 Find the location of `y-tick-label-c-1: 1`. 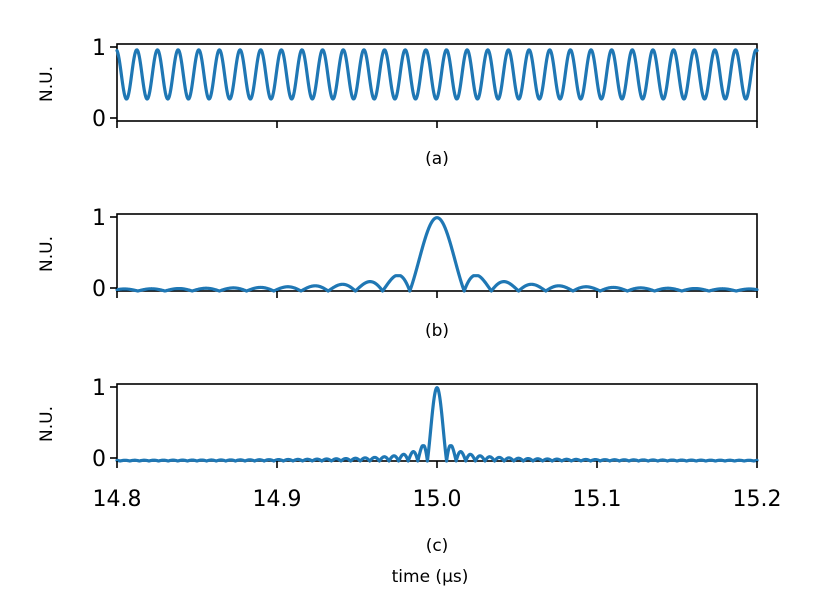

y-tick-label-c-1: 1 is located at coordinates (99, 388).